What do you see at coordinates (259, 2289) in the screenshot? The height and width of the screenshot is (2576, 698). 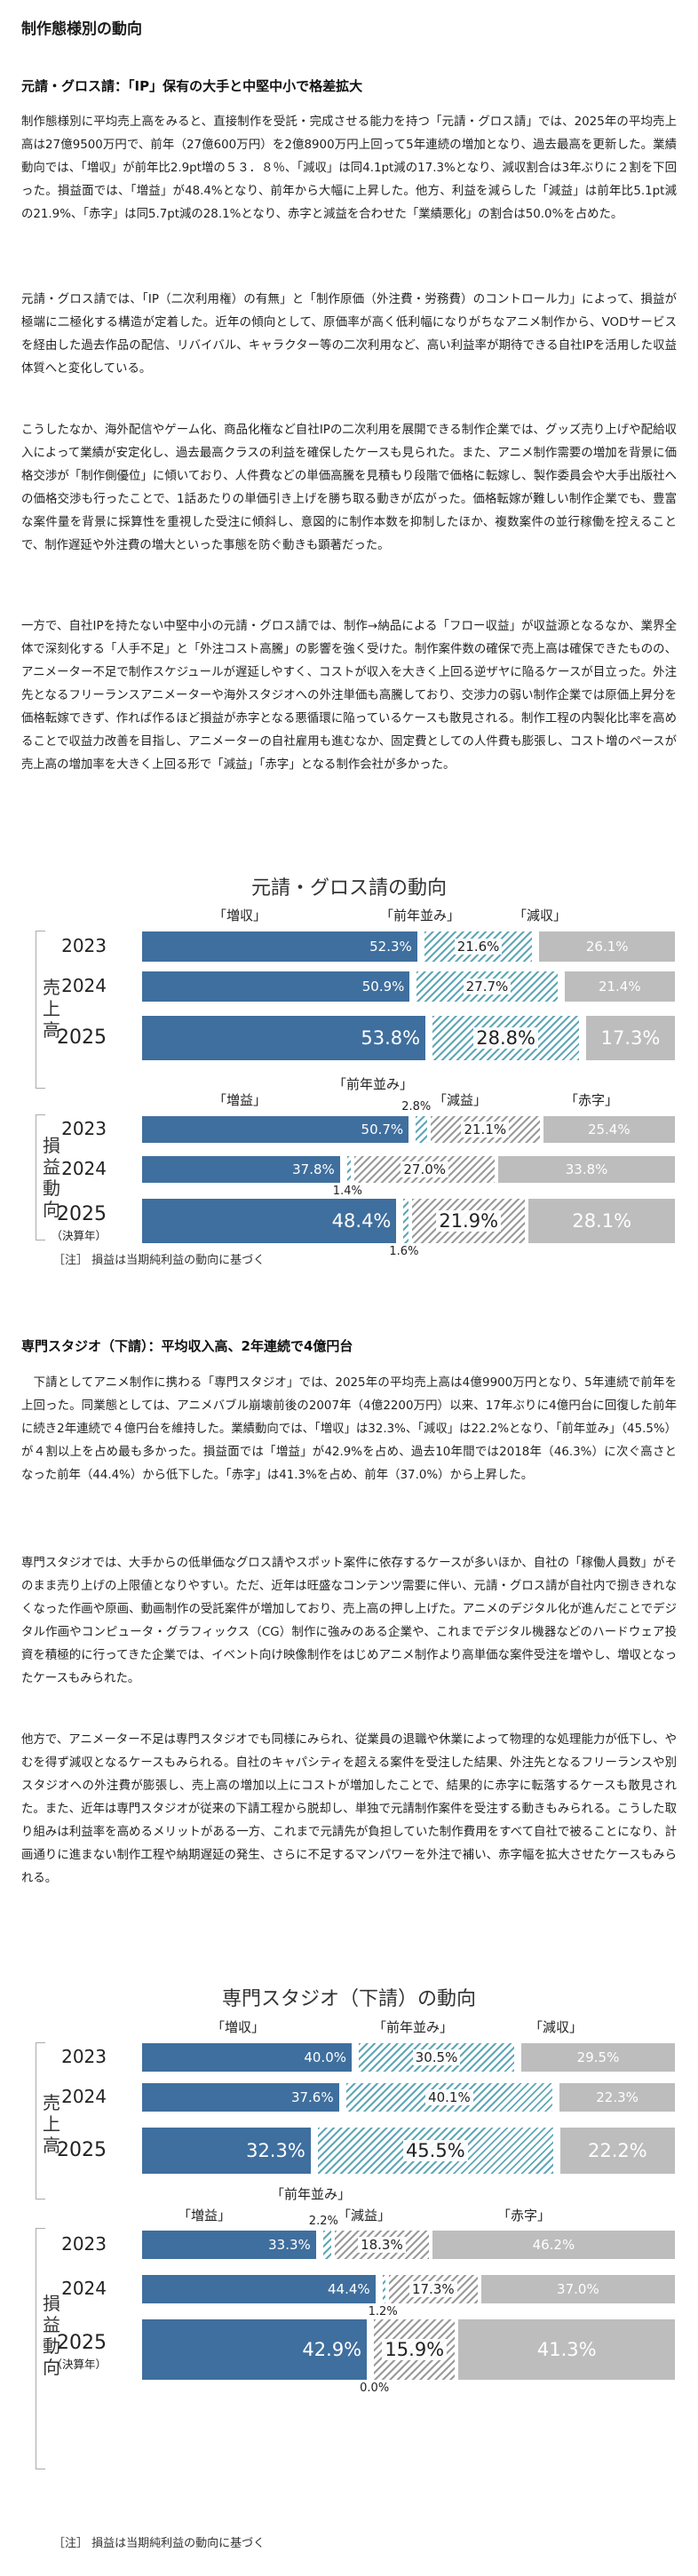 I see `profit-increase-bar: 44.4%` at bounding box center [259, 2289].